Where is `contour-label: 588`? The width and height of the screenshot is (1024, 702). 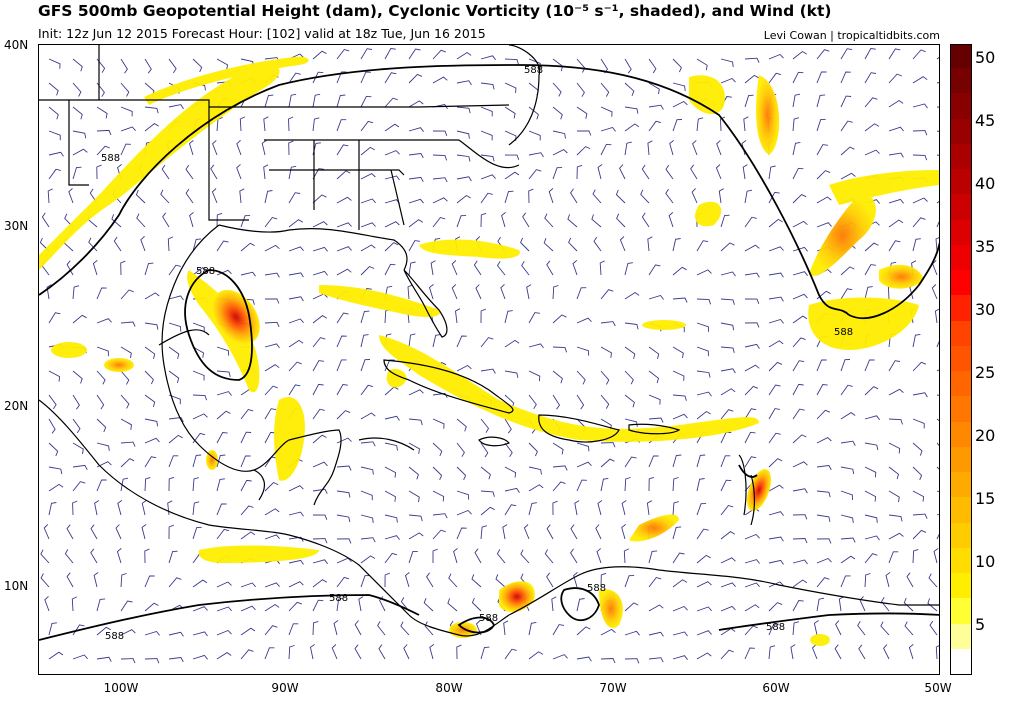 contour-label: 588 is located at coordinates (205, 271).